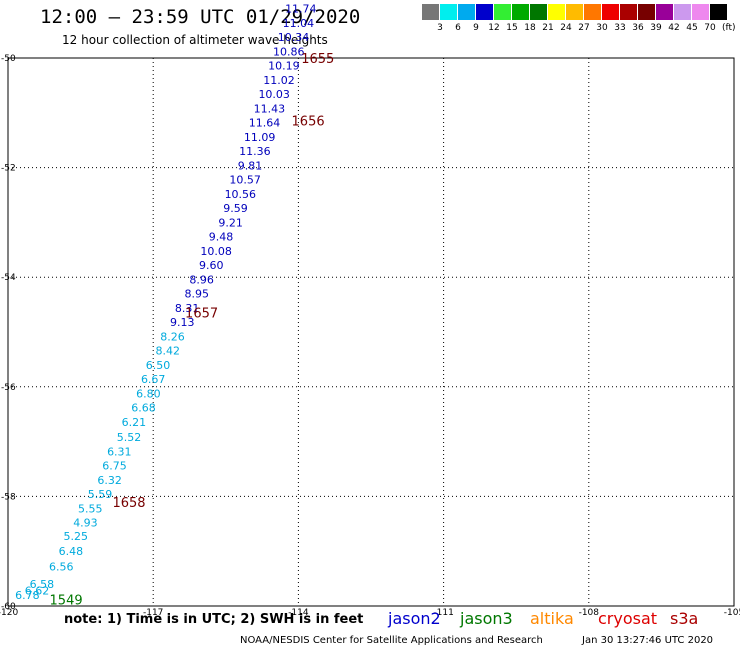 Image resolution: width=740 pixels, height=650 pixels. Describe the element at coordinates (552, 618) in the screenshot. I see `satellite-name: altika` at that location.